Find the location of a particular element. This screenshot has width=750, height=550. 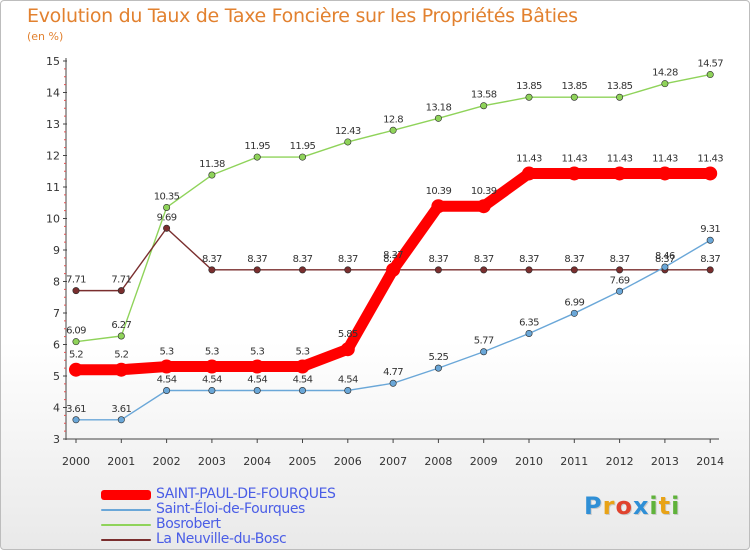

x-tick-label: 2001 is located at coordinates (121, 461).